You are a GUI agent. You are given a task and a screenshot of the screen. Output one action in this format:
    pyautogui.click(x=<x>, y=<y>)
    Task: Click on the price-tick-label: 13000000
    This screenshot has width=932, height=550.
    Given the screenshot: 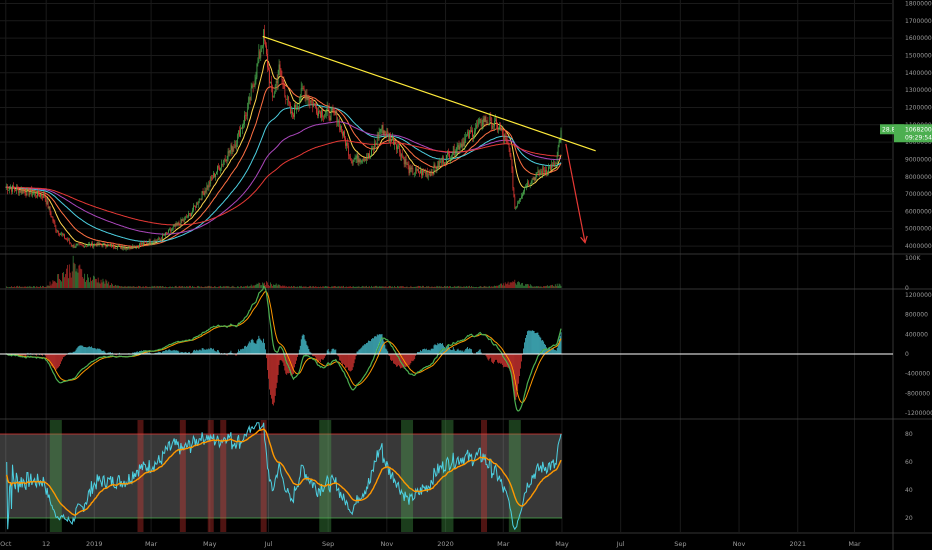 What is the action you would take?
    pyautogui.click(x=918, y=90)
    